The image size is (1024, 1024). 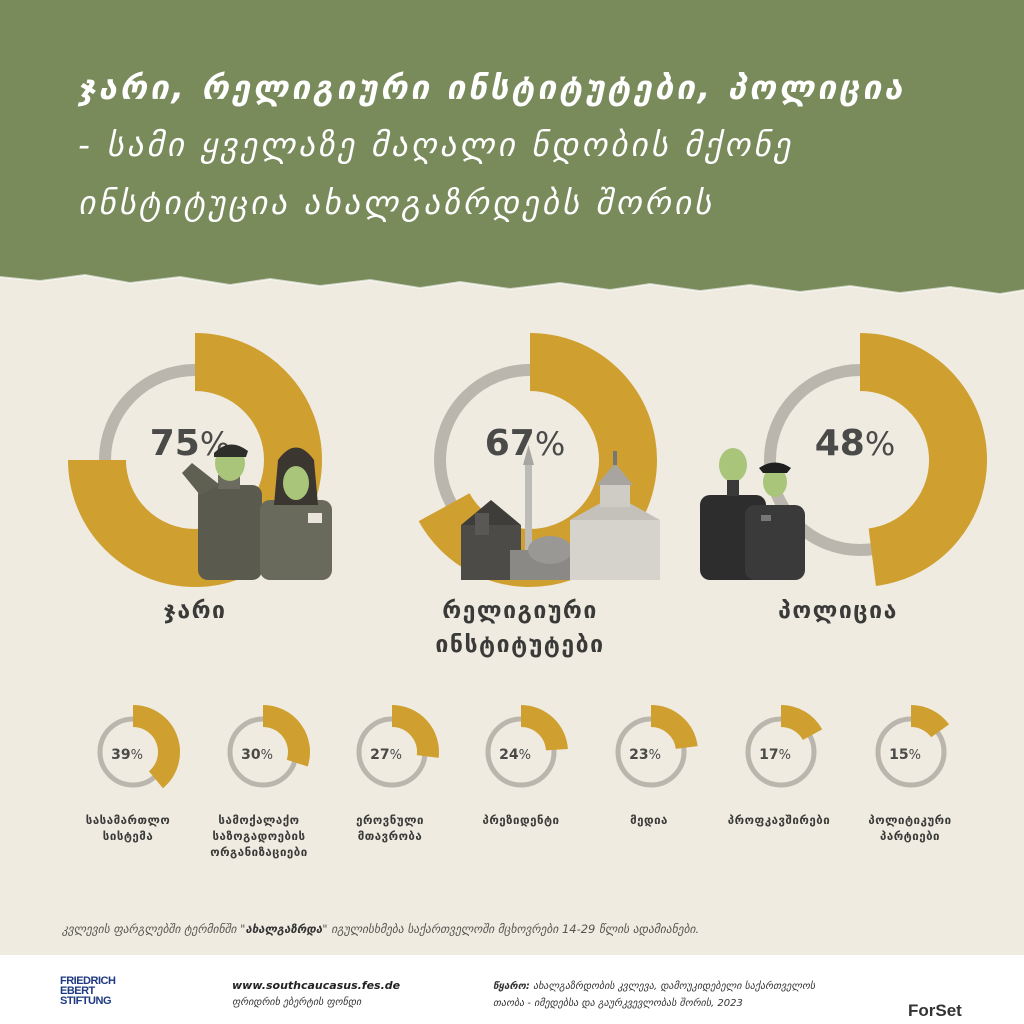 I want to click on small-donut-chart: 15%, so click(x=911, y=753).